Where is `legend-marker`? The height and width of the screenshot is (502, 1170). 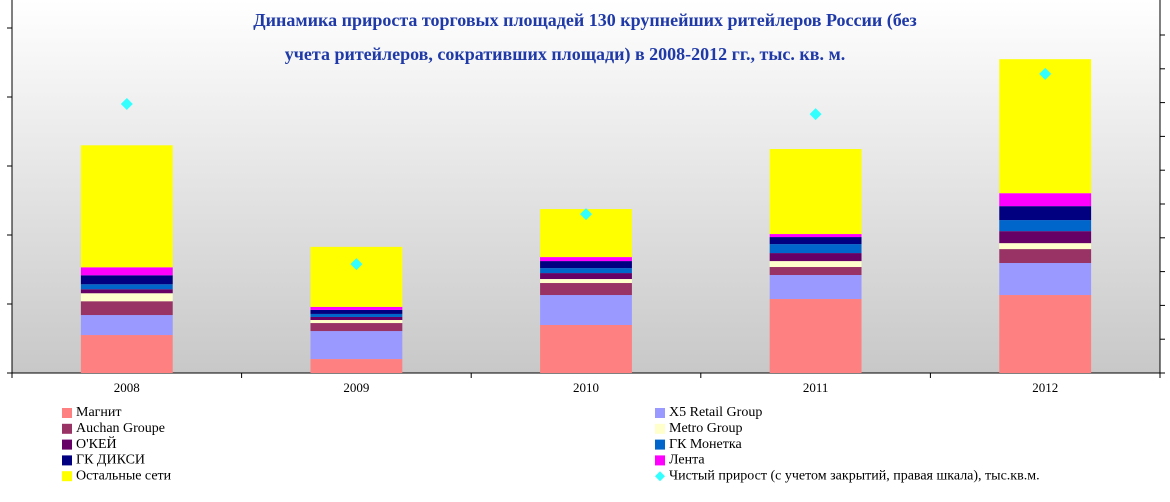 legend-marker is located at coordinates (660, 476).